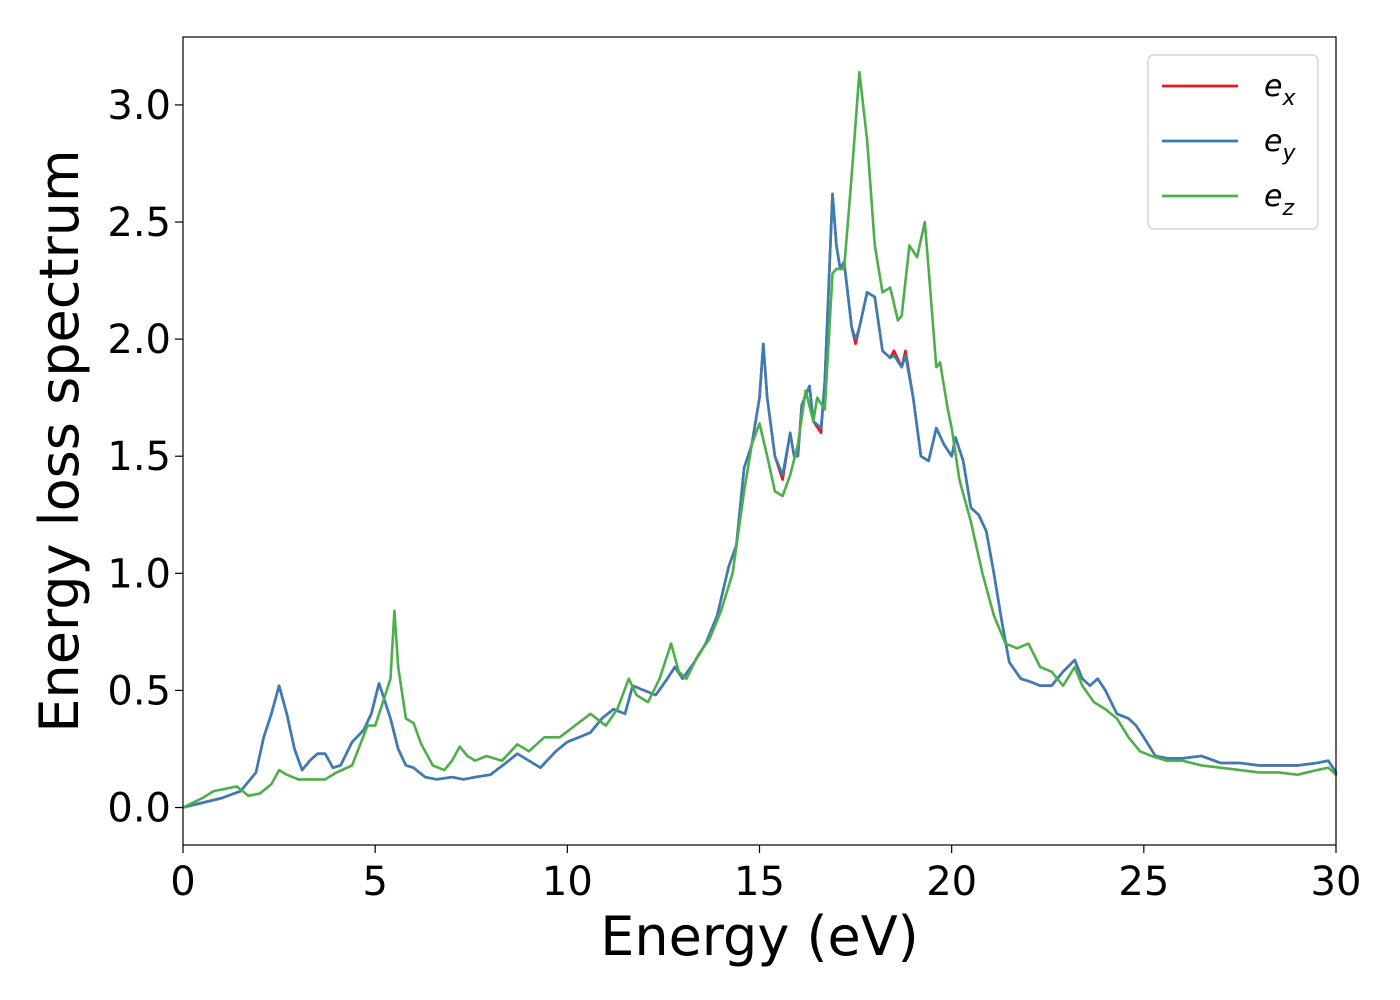 This screenshot has width=1400, height=1000. I want to click on x-tick-label: 15, so click(759, 882).